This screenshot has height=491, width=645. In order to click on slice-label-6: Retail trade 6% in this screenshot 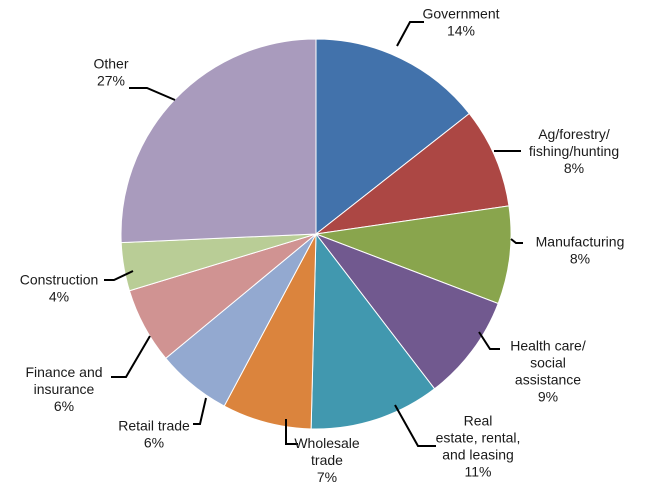, I will do `click(154, 434)`.